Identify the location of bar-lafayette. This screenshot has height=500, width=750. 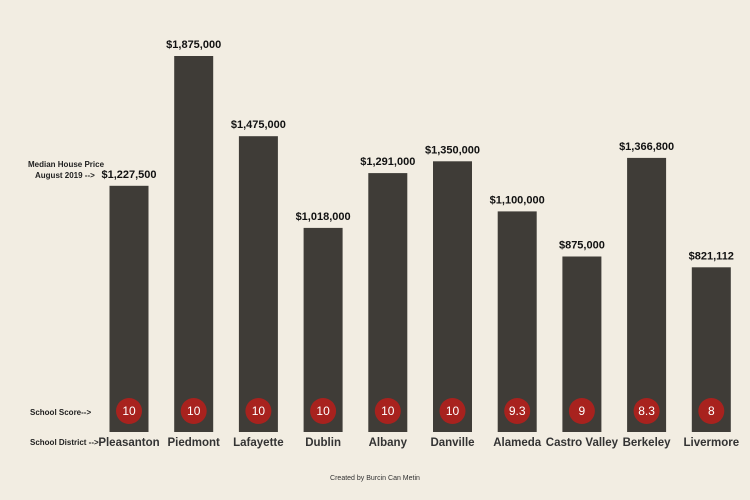
(258, 284).